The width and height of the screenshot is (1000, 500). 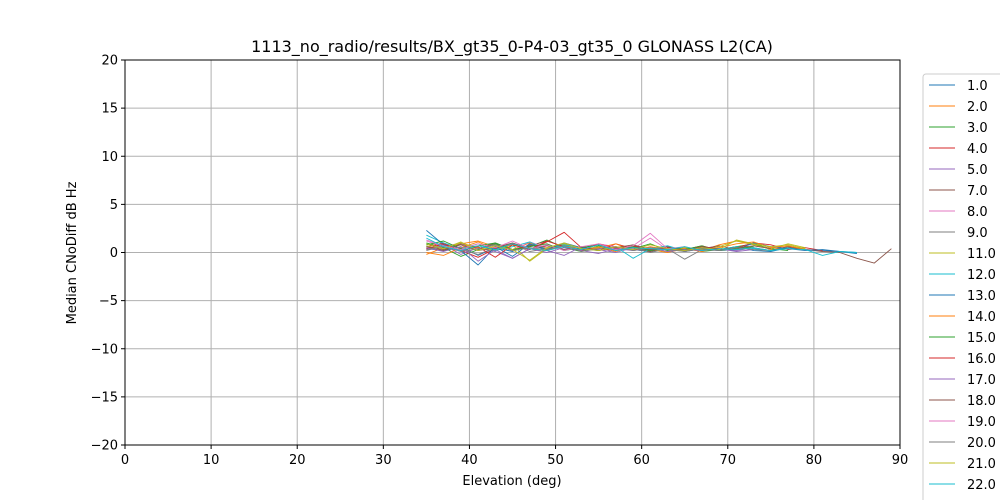 What do you see at coordinates (900, 460) in the screenshot?
I see `x-tick-label: 90` at bounding box center [900, 460].